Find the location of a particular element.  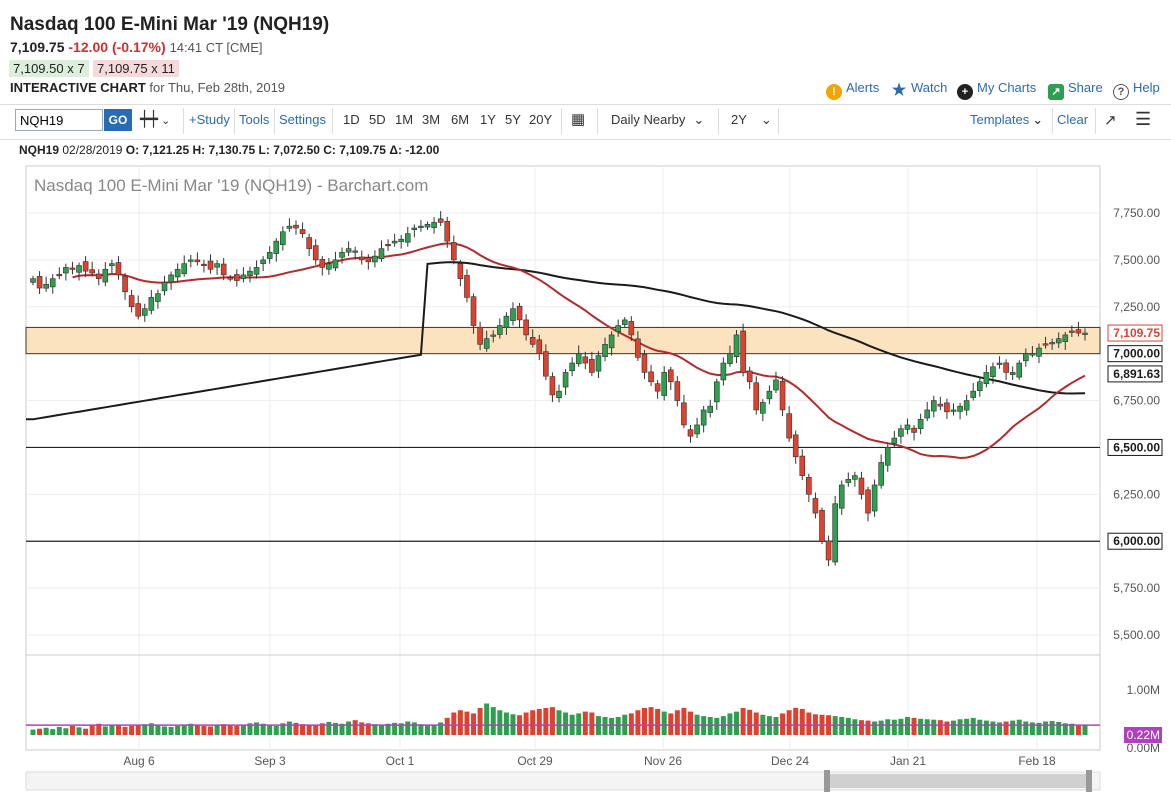

calendar-icon: ▦ is located at coordinates (578, 119).